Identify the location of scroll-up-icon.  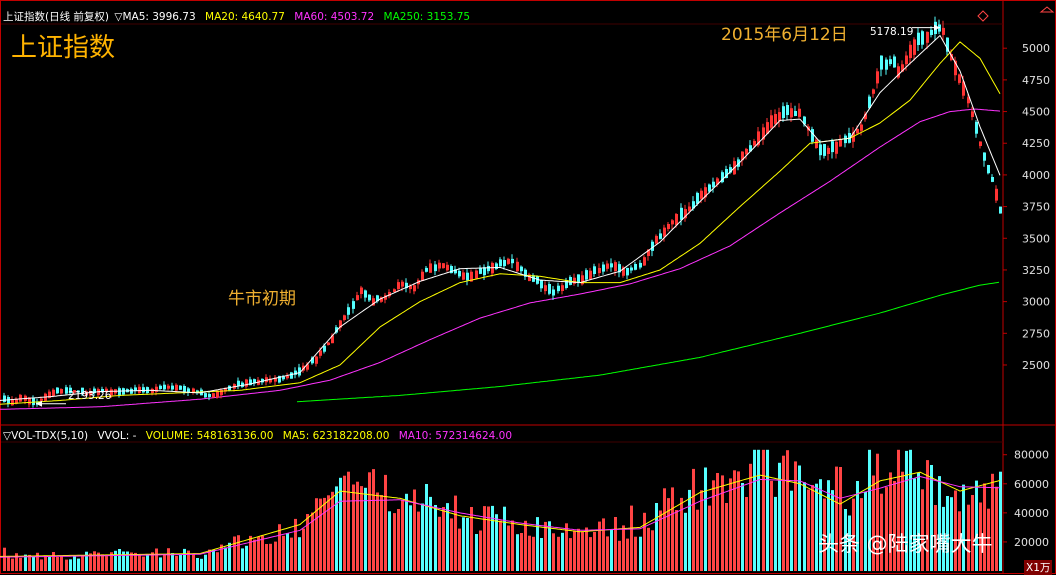
(1047, 9).